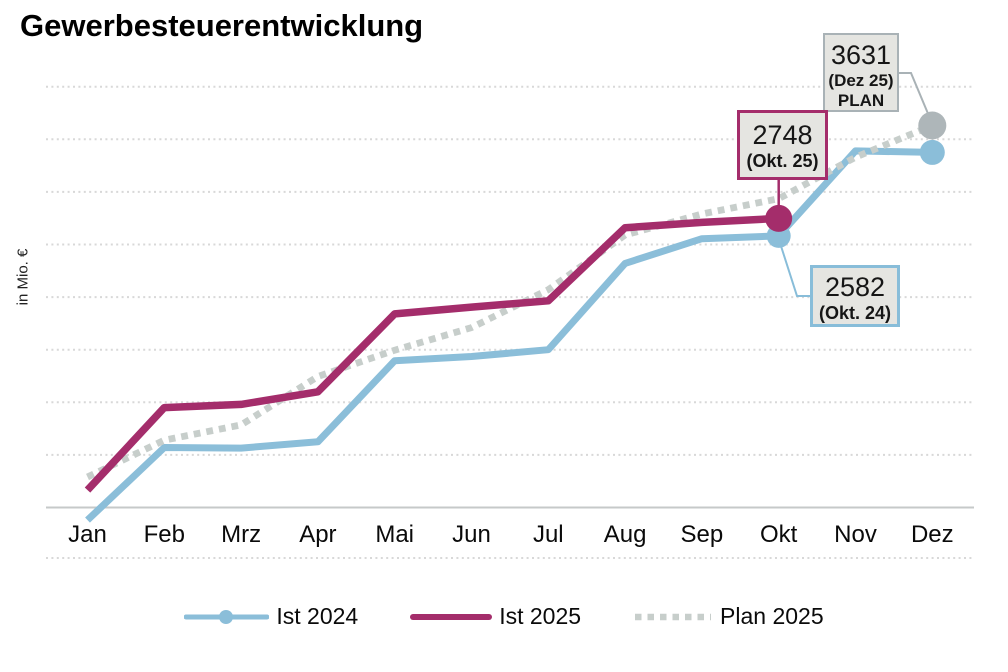  I want to click on data-point-ist2024-Dez, so click(932, 152).